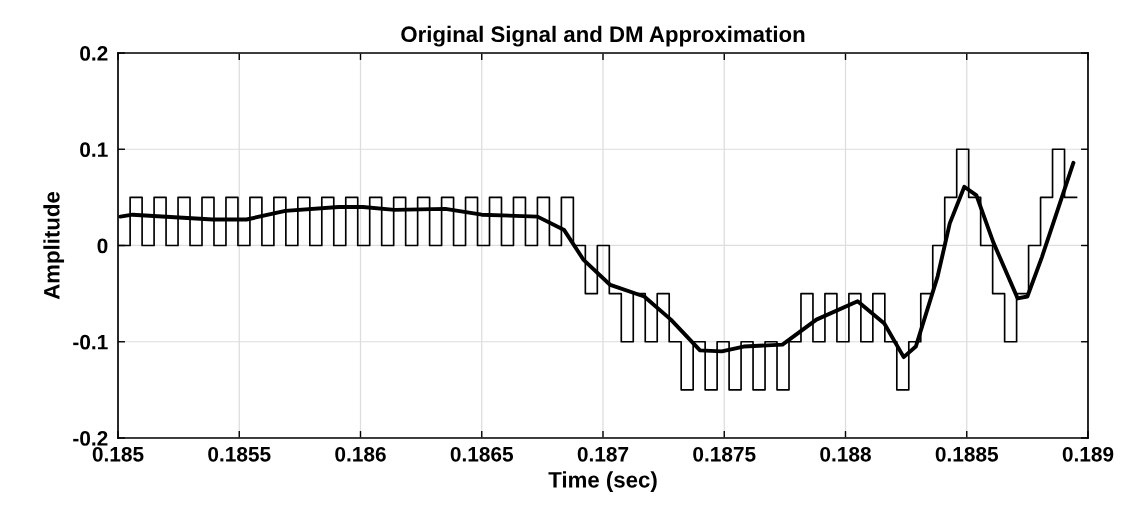 This screenshot has width=1128, height=524. I want to click on x-axis-title: Time (sec), so click(602, 482).